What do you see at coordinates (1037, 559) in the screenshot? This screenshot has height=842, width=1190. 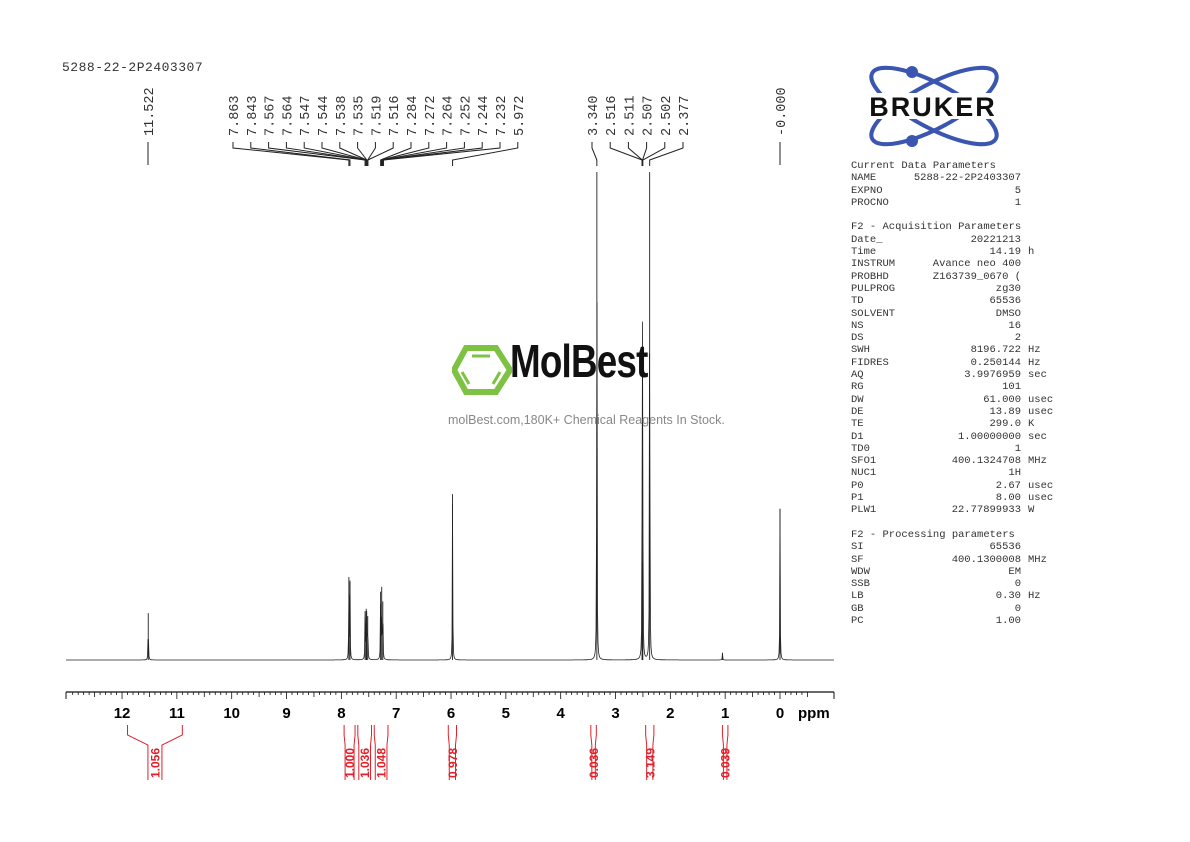 I see `param-unit: MHz` at bounding box center [1037, 559].